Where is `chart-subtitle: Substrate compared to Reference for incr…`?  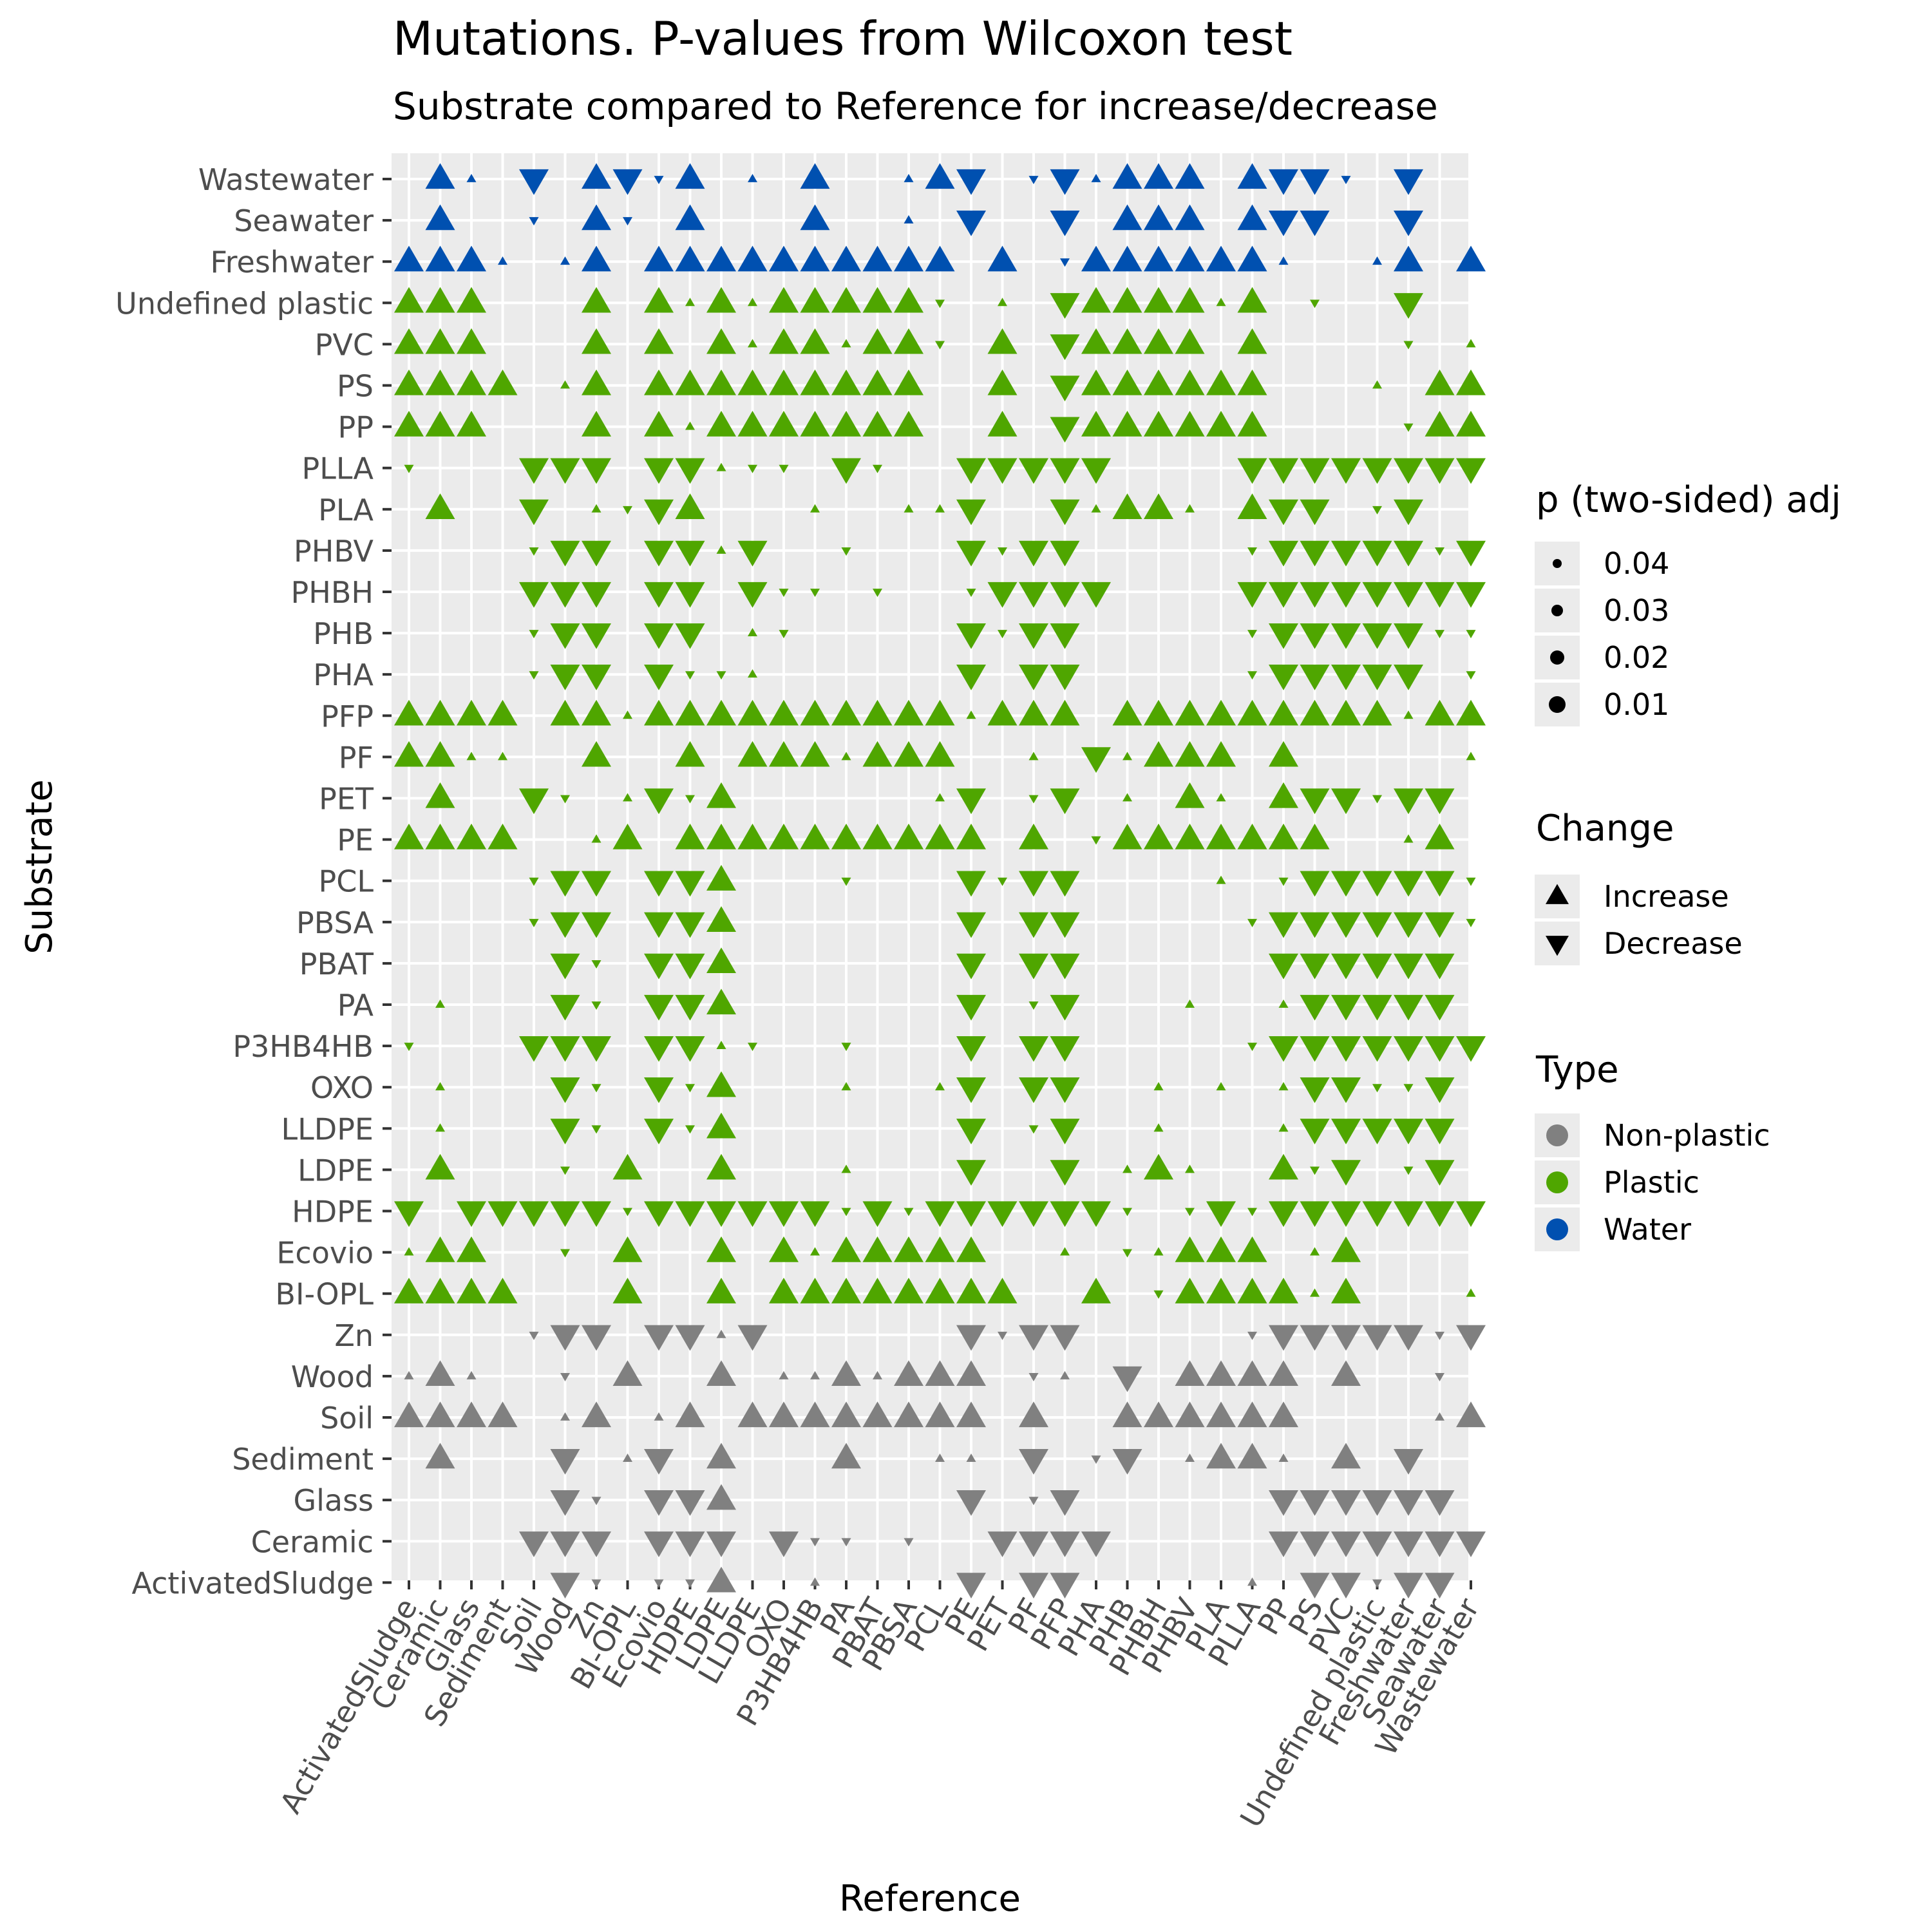 chart-subtitle: Substrate compared to Reference for incr… is located at coordinates (915, 106).